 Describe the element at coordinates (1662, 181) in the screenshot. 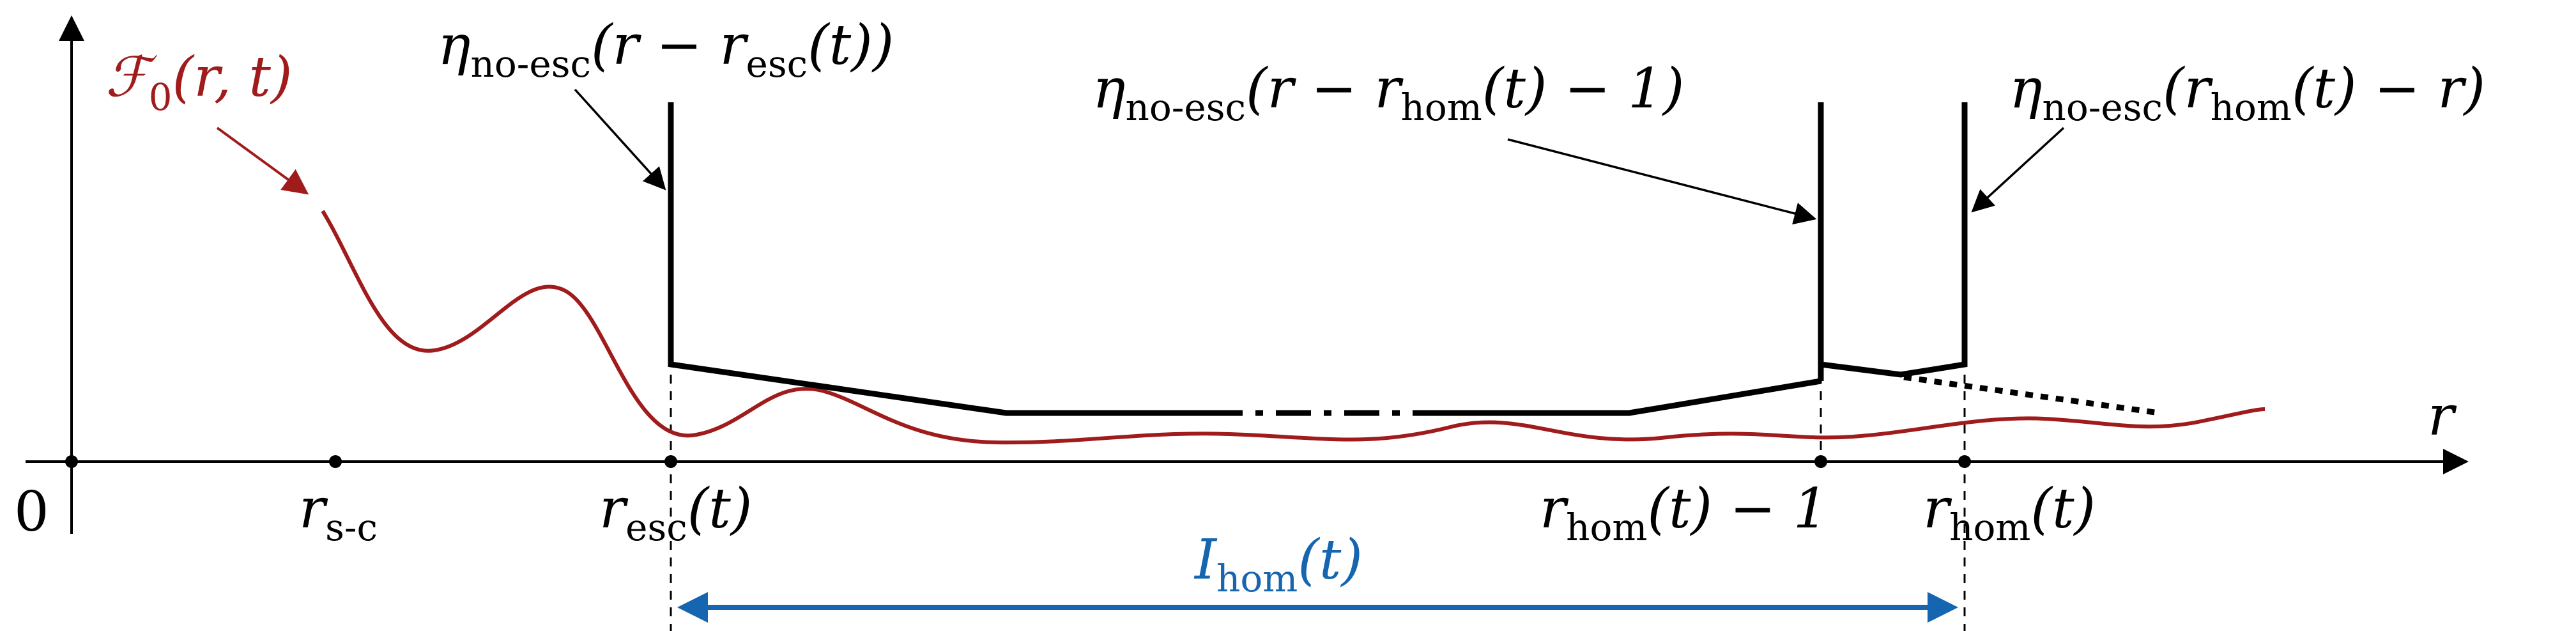

I see `eta2-pointer` at that location.